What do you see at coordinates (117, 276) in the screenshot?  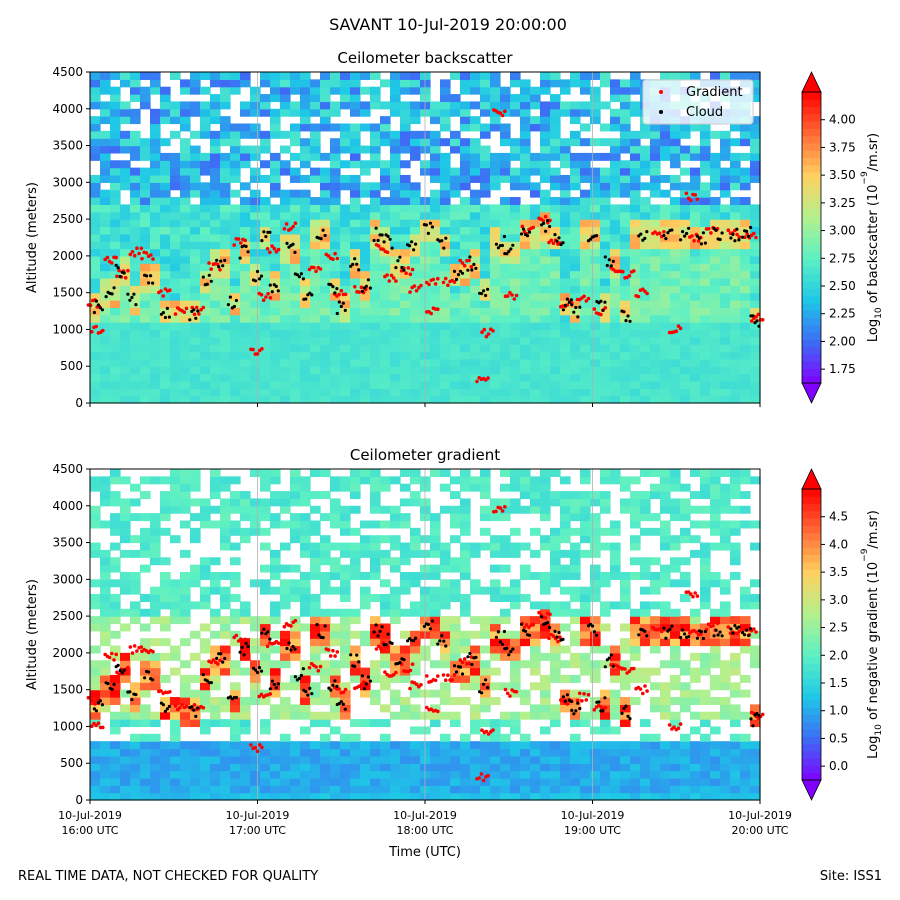 I see `gradient-point` at bounding box center [117, 276].